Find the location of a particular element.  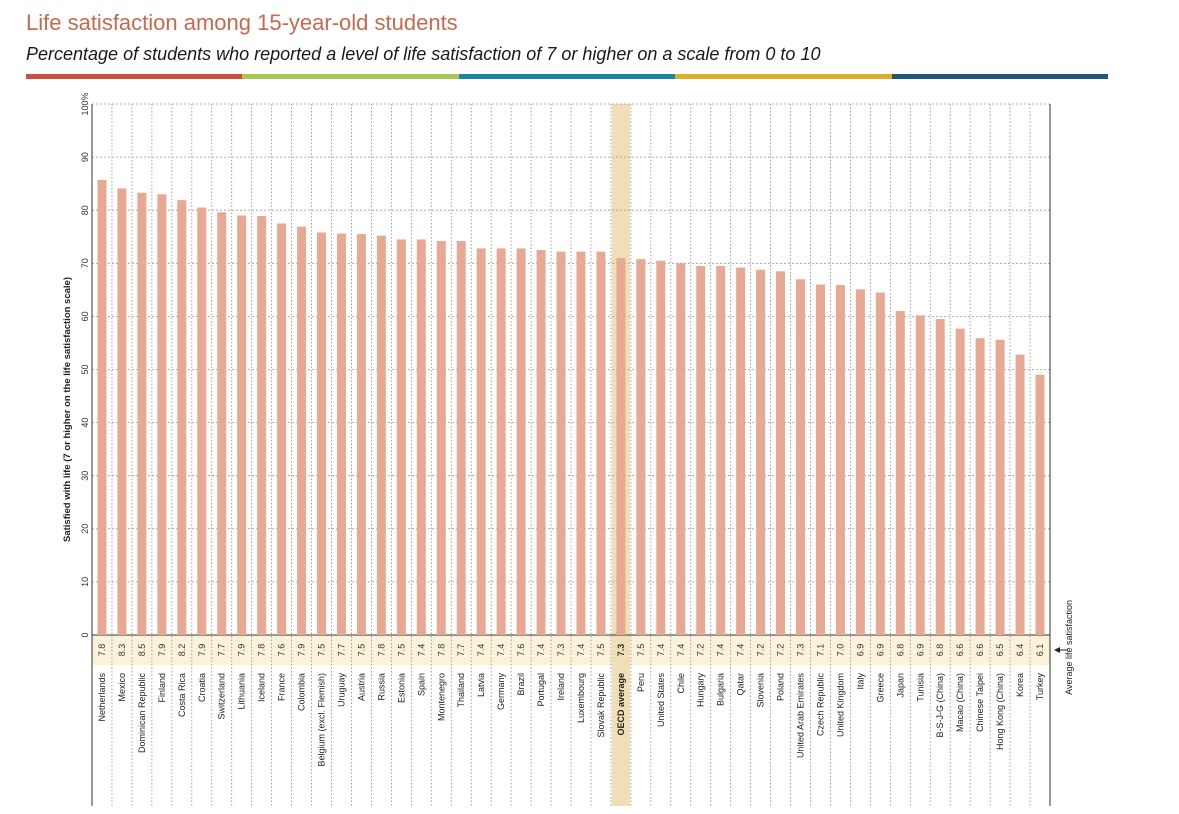

average-score-label: 7.1 is located at coordinates (820, 650).